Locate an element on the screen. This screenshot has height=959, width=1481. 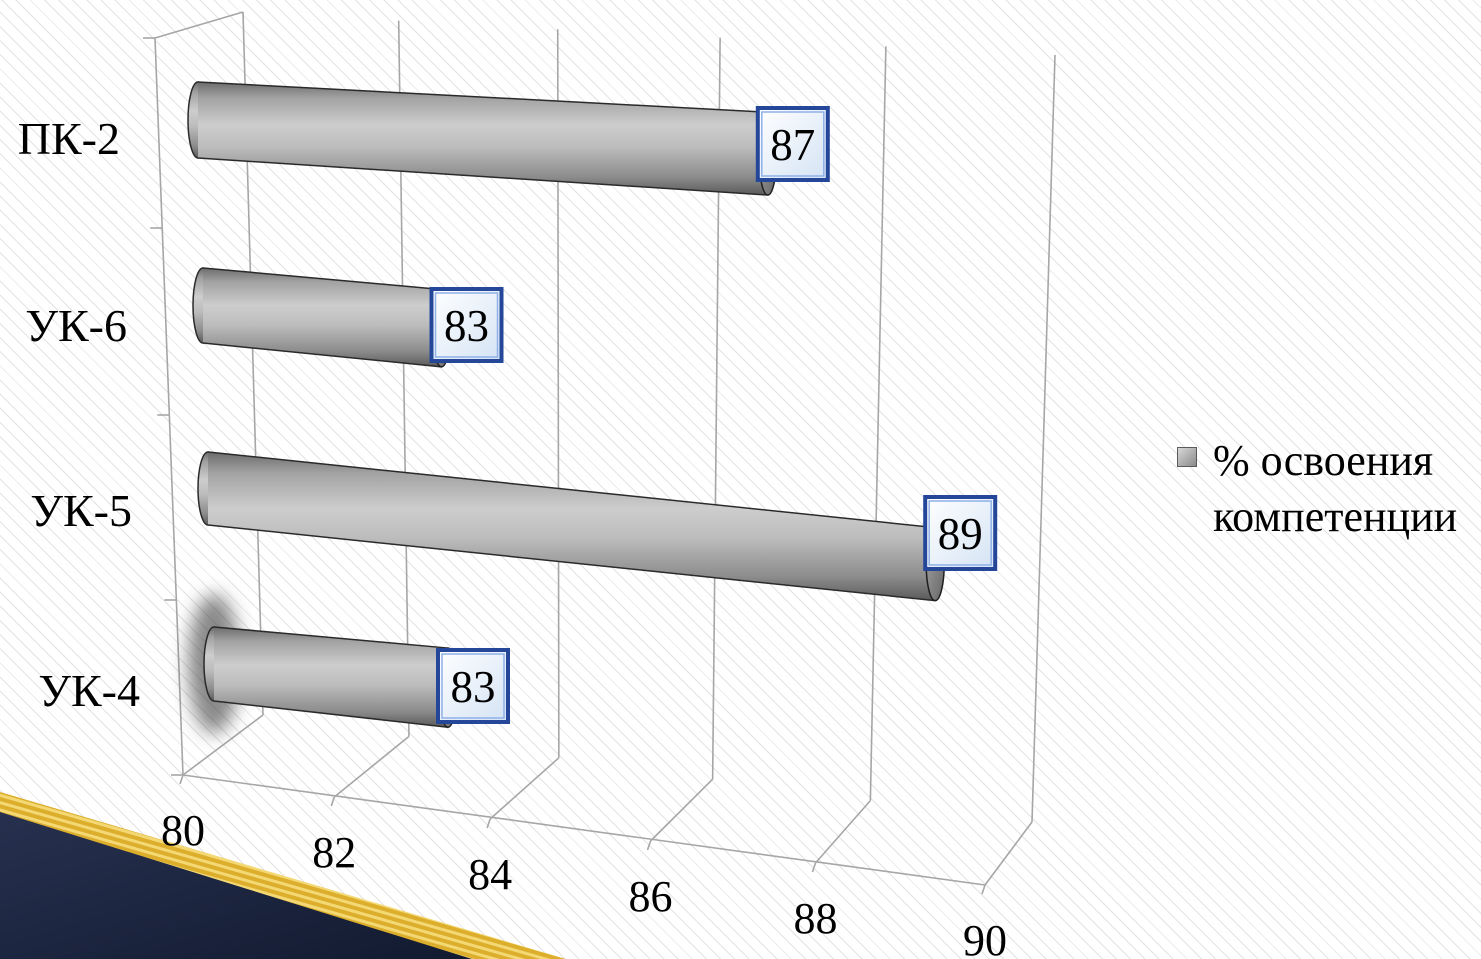
data-label-0: 87 is located at coordinates (792, 144).